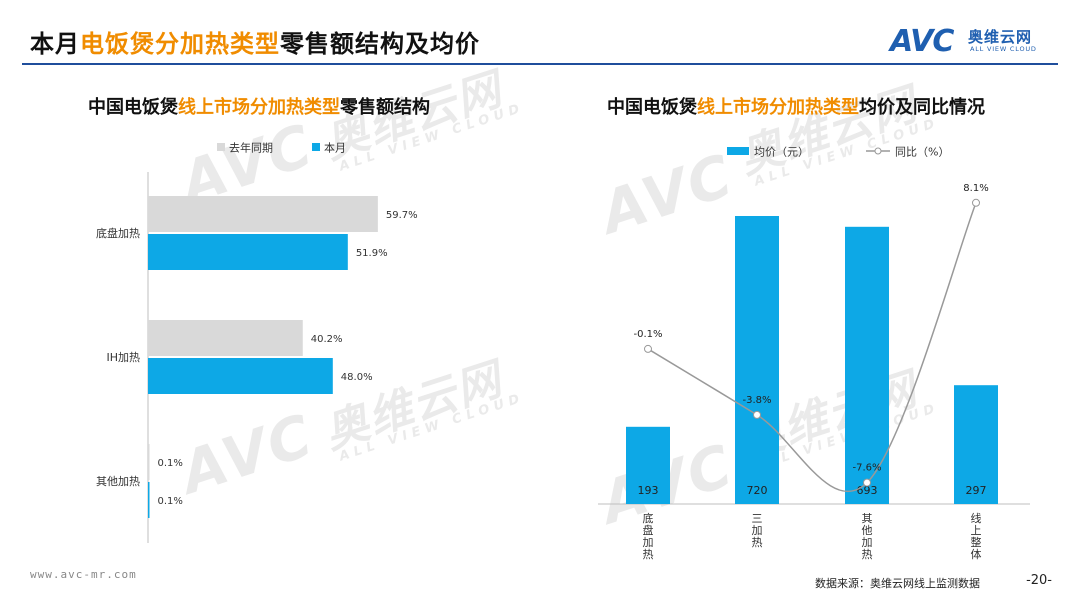 The width and height of the screenshot is (1080, 608). What do you see at coordinates (756, 400) in the screenshot?
I see `yoy-data-label: -3.8%` at bounding box center [756, 400].